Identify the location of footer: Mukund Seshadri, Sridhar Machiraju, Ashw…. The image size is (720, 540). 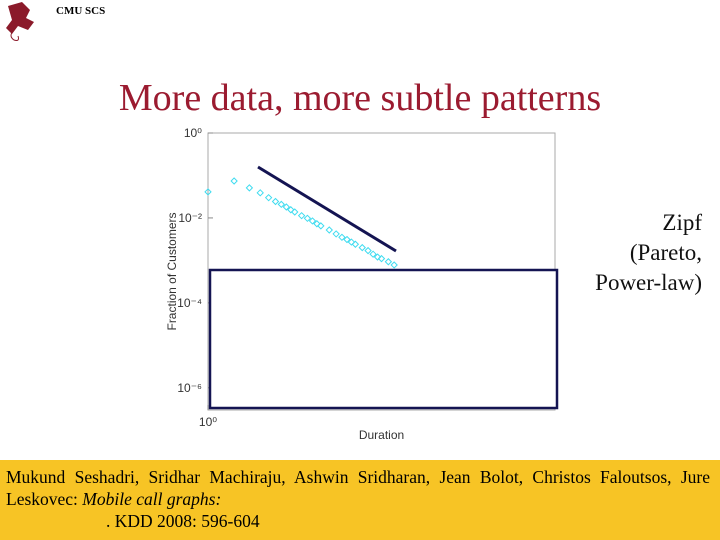
(360, 500).